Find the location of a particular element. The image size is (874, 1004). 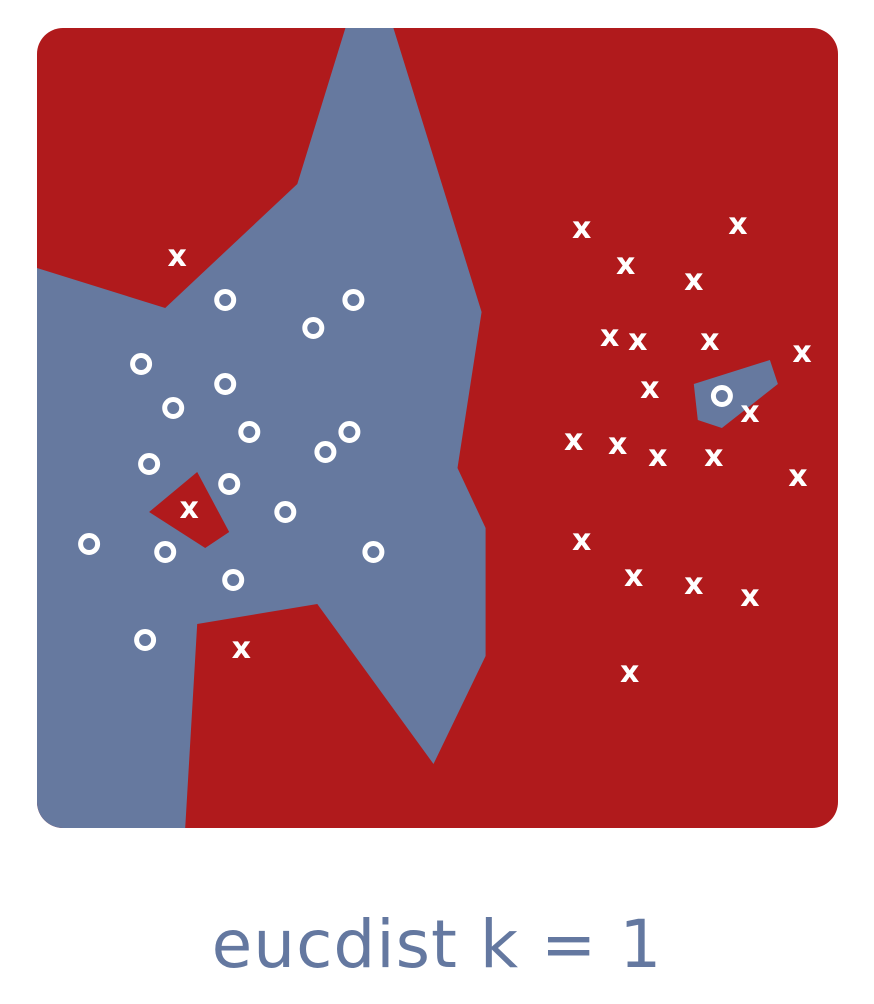

point-x-21: x is located at coordinates (749, 596).